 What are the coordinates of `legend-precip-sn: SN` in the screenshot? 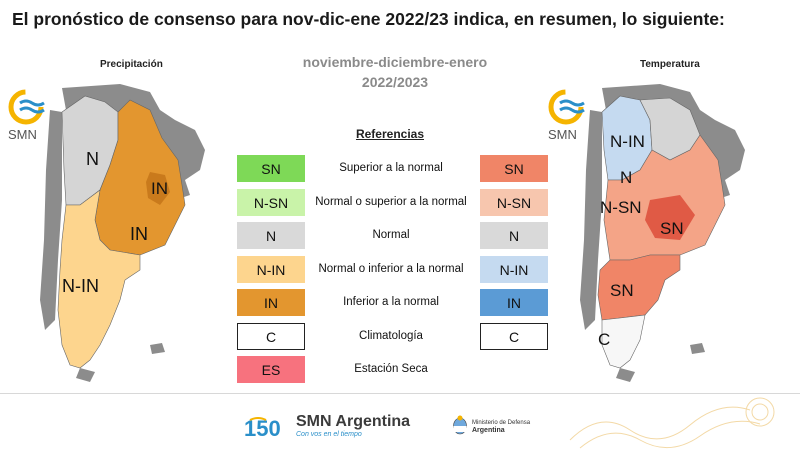 It's located at (271, 168).